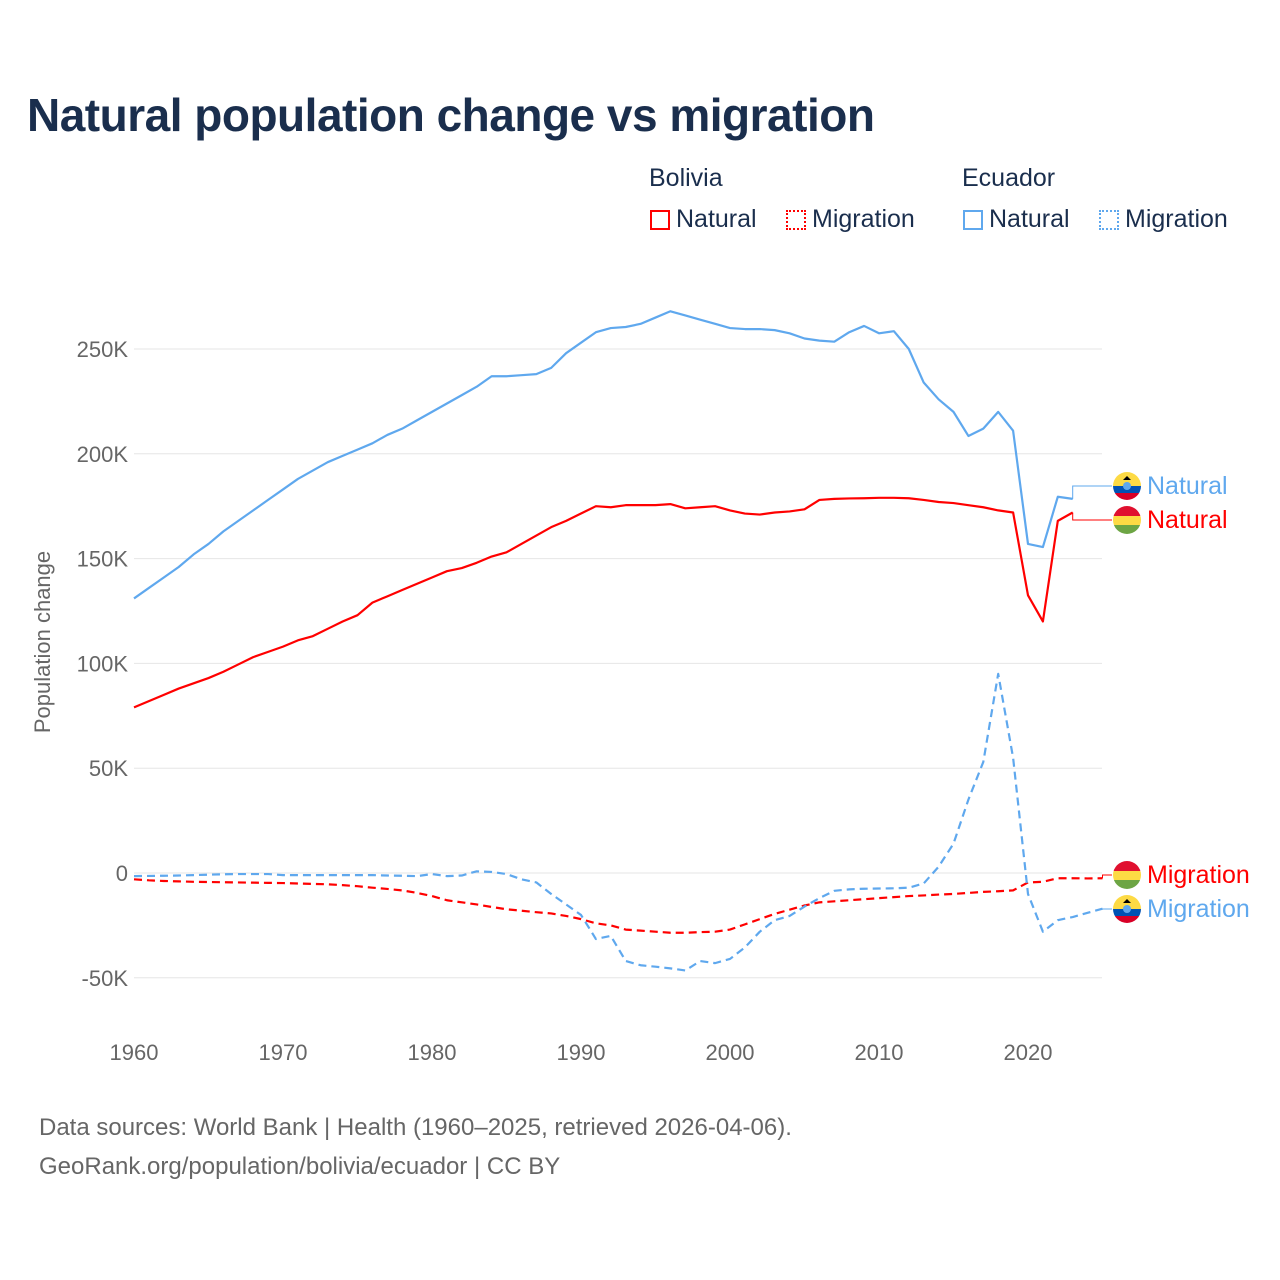 The image size is (1280, 1280). What do you see at coordinates (283, 1052) in the screenshot?
I see `x-tick-label: 1970` at bounding box center [283, 1052].